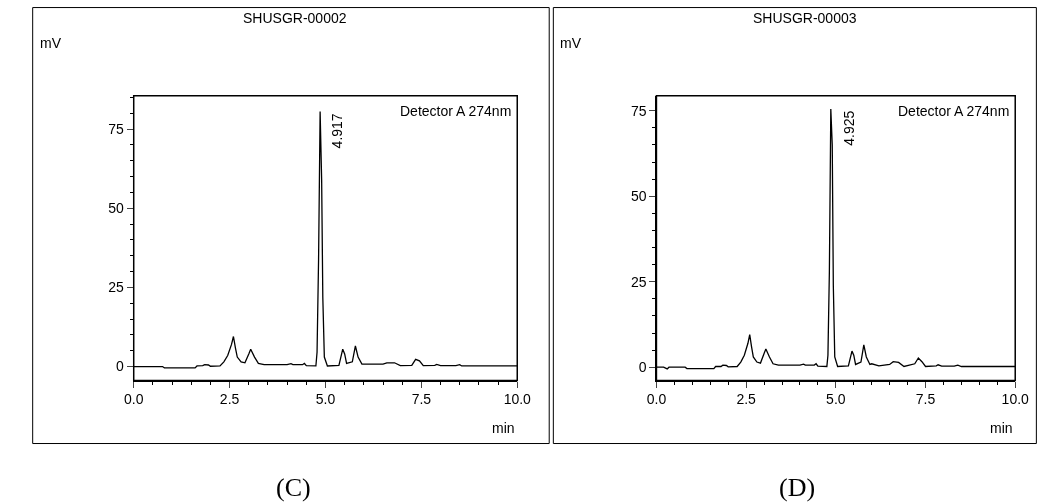 The width and height of the screenshot is (1055, 504). Describe the element at coordinates (848, 128) in the screenshot. I see `annotation: 4.925` at that location.